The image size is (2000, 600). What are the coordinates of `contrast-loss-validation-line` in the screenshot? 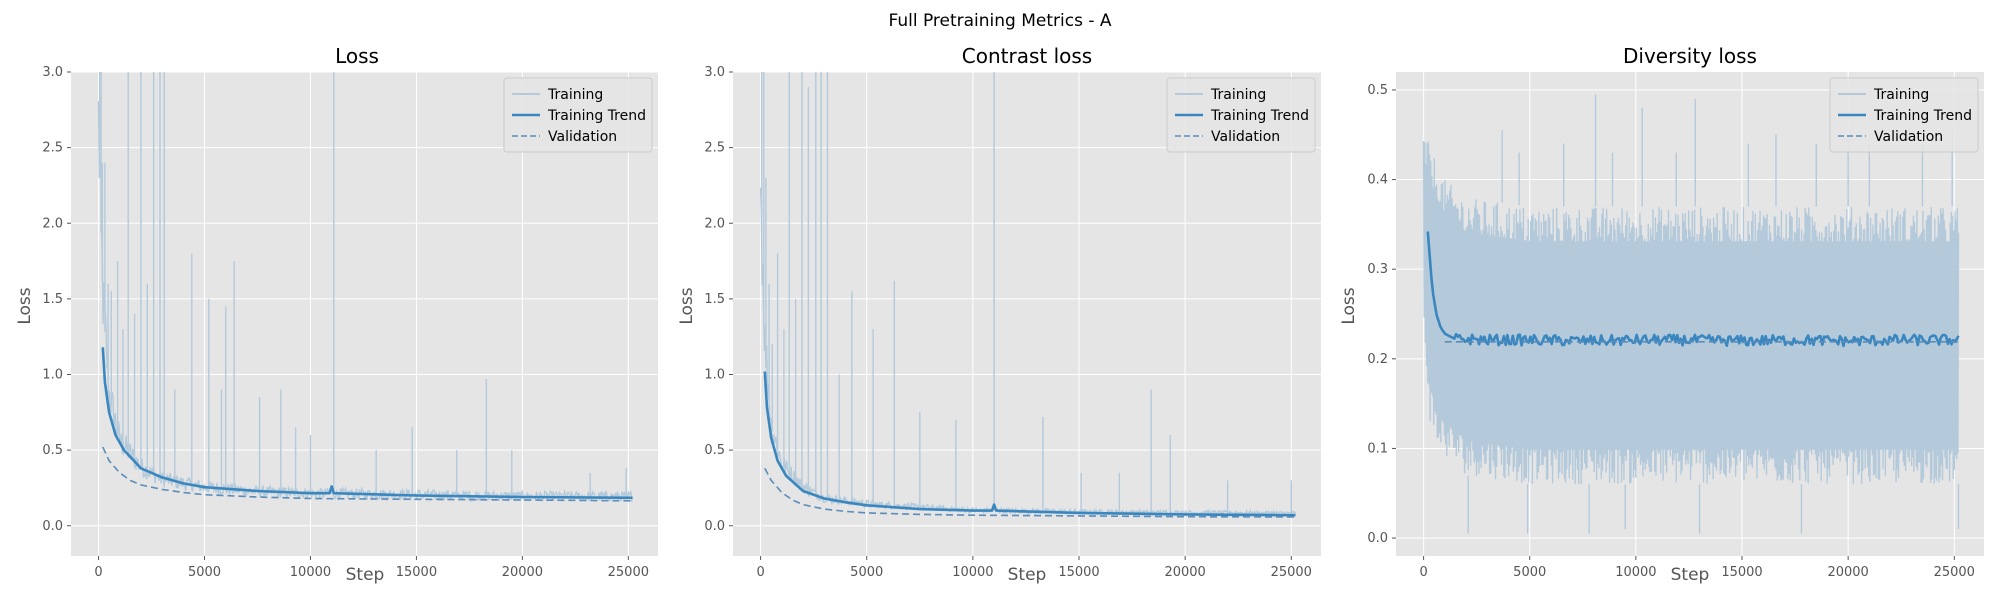 It's located at (1030, 492).